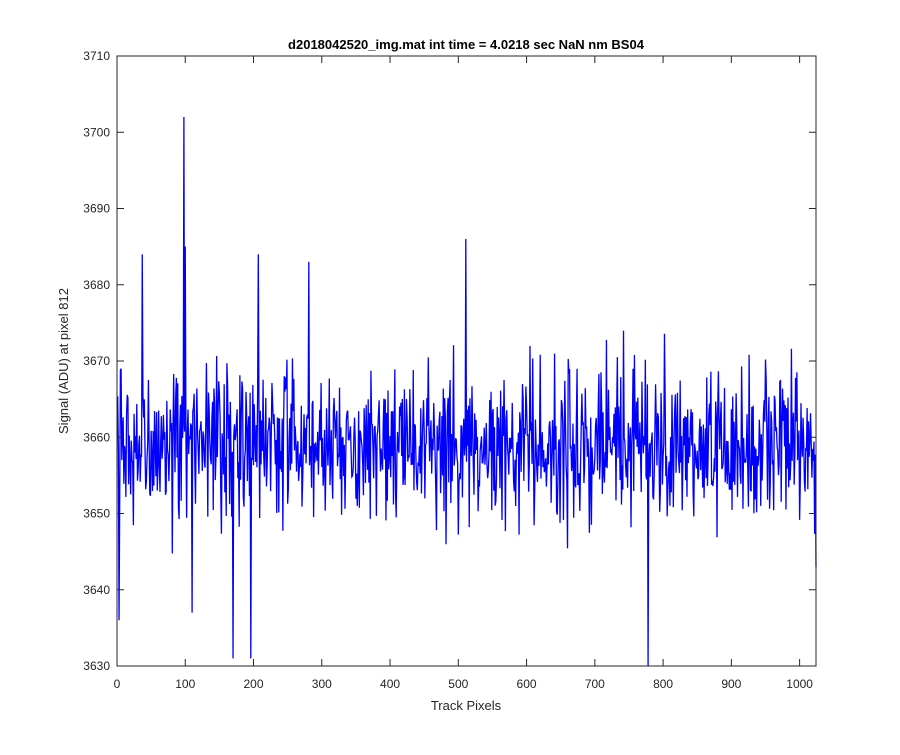  Describe the element at coordinates (96, 361) in the screenshot. I see `y-tick-label: 3670` at that location.